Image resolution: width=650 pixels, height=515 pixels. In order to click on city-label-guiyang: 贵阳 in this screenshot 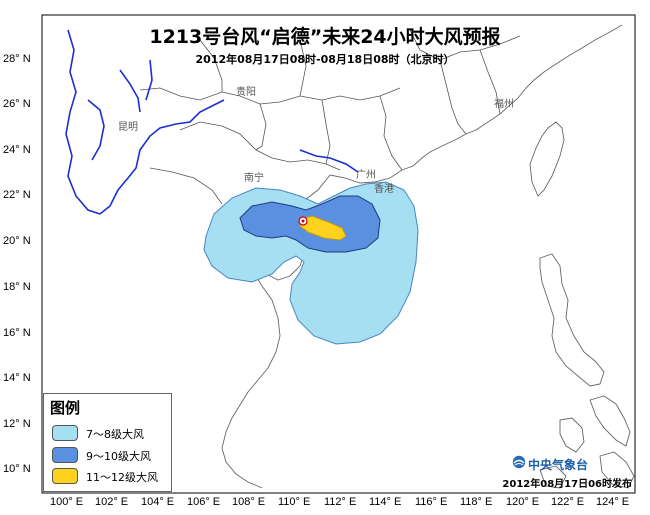, I will do `click(246, 92)`.